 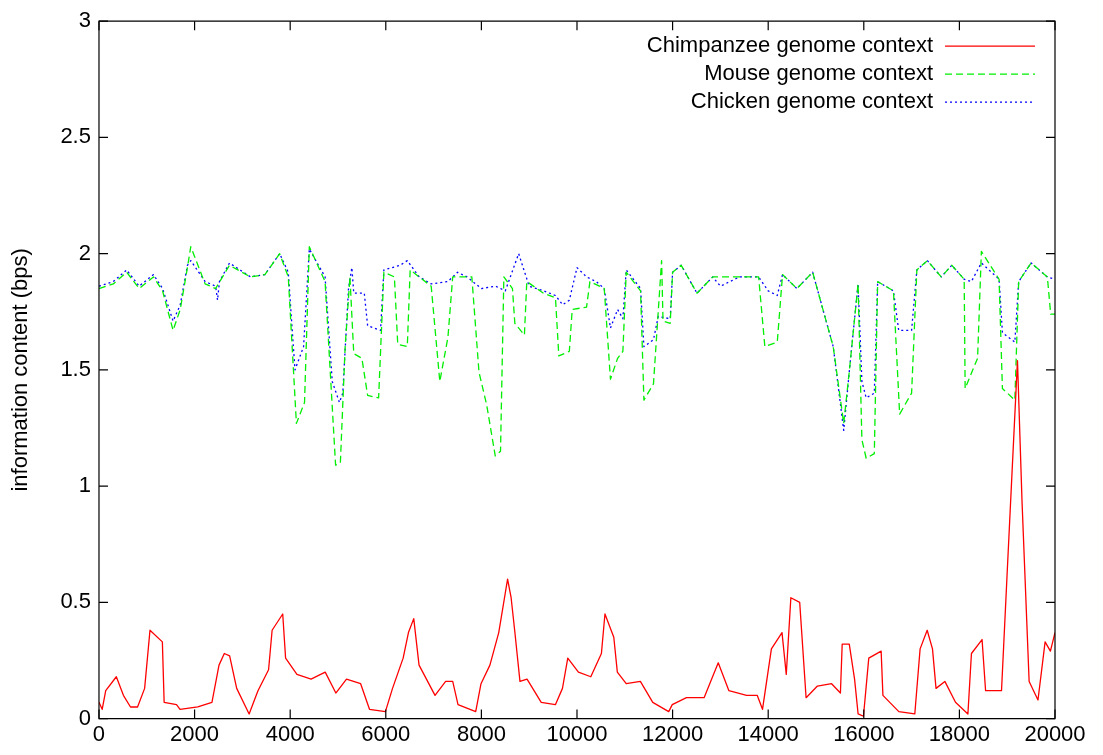 What do you see at coordinates (75, 368) in the screenshot?
I see `y-tick-label: 1.5` at bounding box center [75, 368].